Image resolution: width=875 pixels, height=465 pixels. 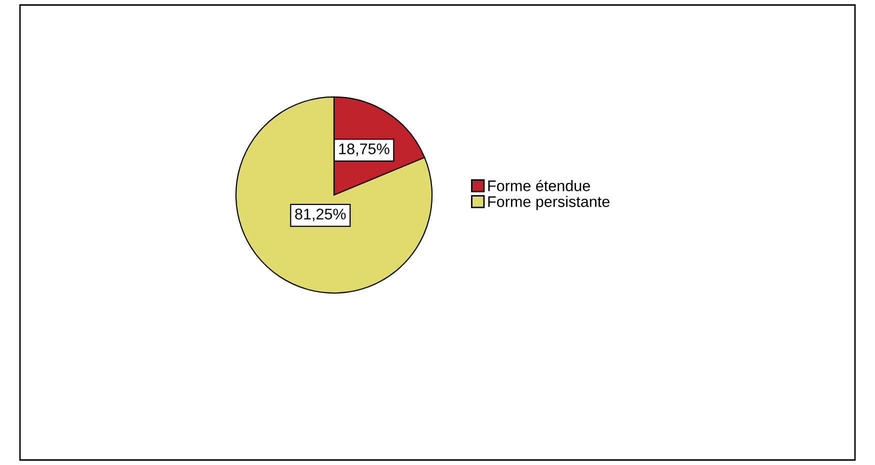 What do you see at coordinates (320, 215) in the screenshot?
I see `data-label: 81,25%` at bounding box center [320, 215].